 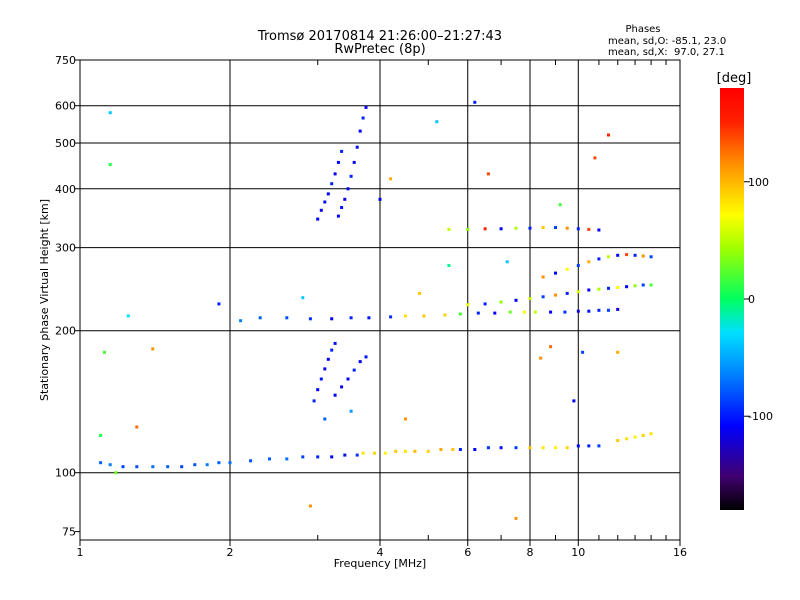 I want to click on colorbar-tick-label: 100, so click(x=758, y=182).